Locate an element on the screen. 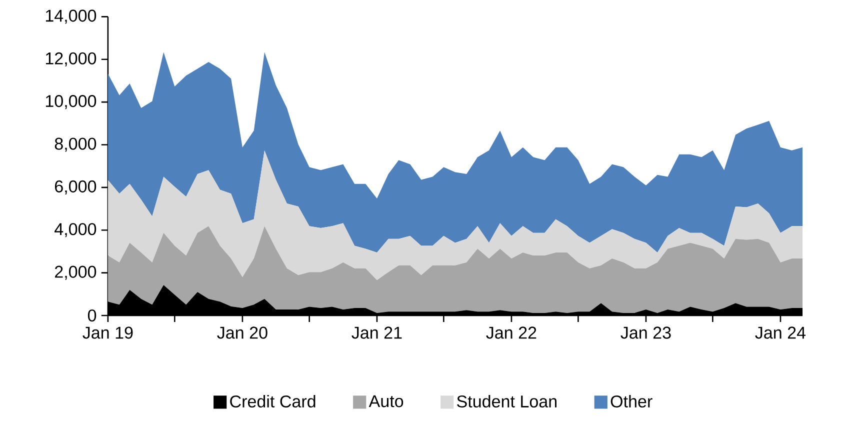 The image size is (852, 425). legend-label: Other is located at coordinates (631, 401).